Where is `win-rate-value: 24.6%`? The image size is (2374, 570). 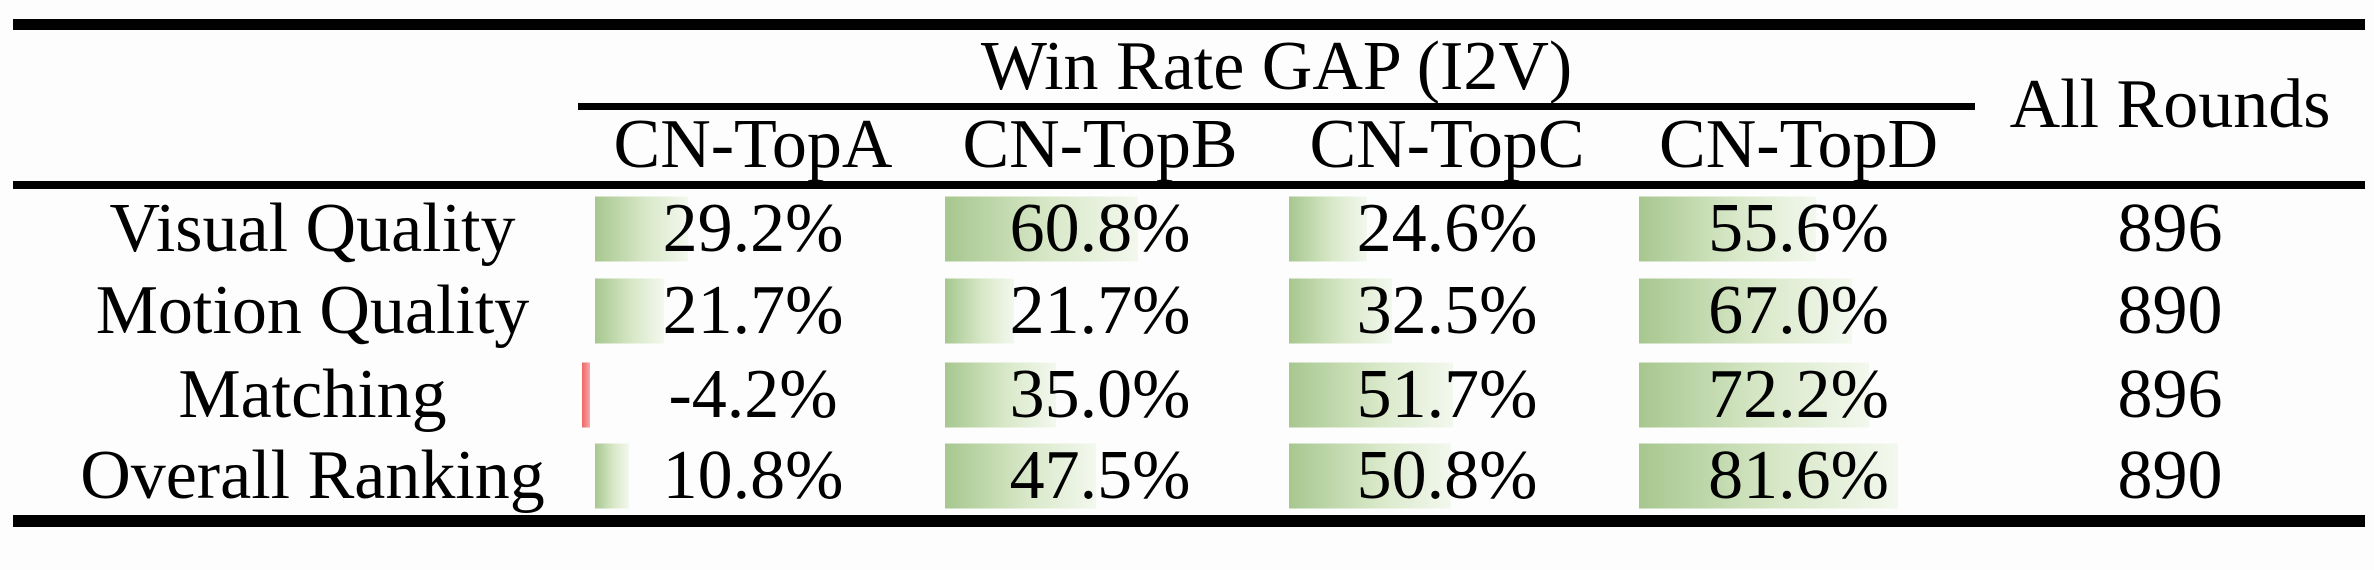 win-rate-value: 24.6% is located at coordinates (1447, 228).